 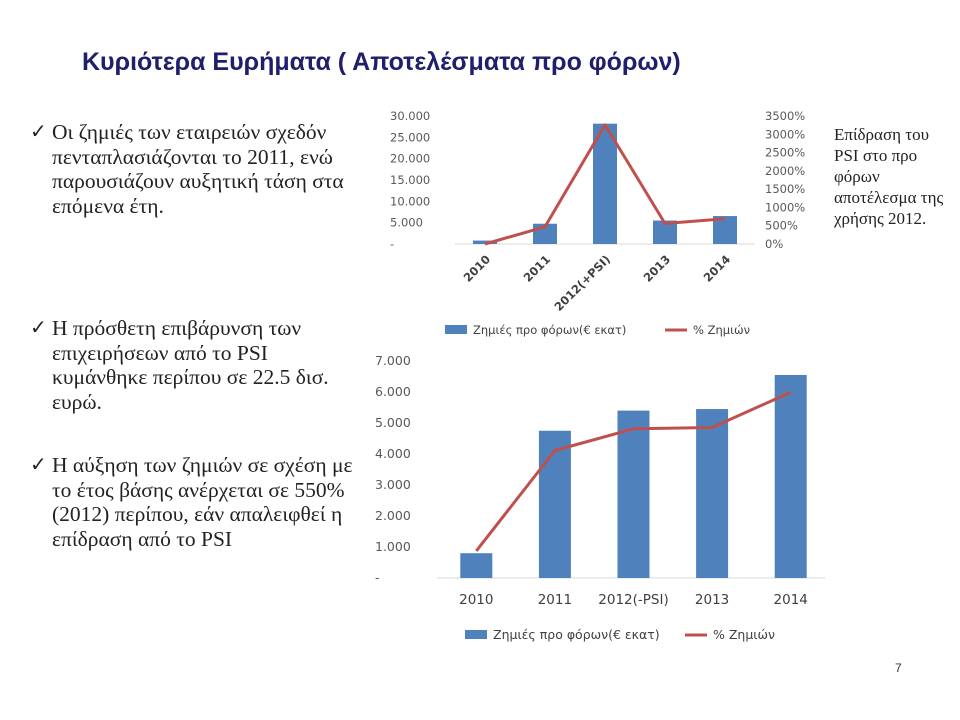 I want to click on y-left-tick-label: 3.000, so click(x=393, y=484).